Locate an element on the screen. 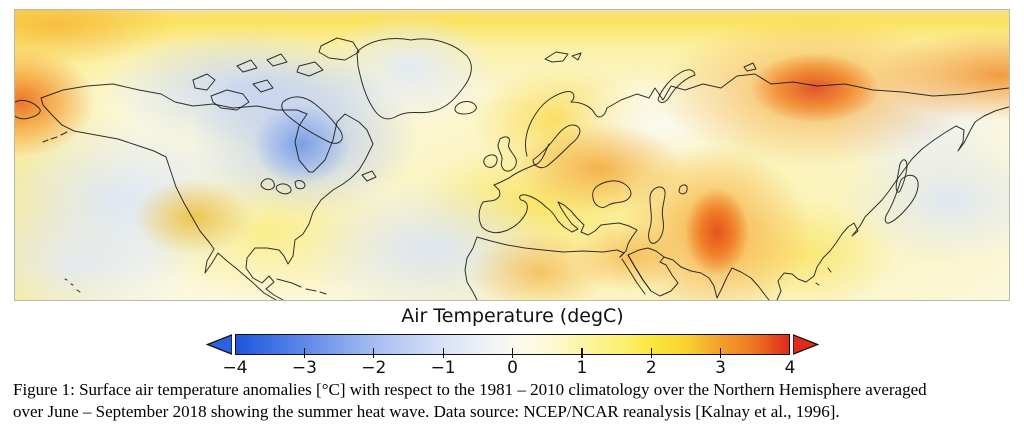 This screenshot has height=441, width=1024. coastline-arabia is located at coordinates (653, 272).